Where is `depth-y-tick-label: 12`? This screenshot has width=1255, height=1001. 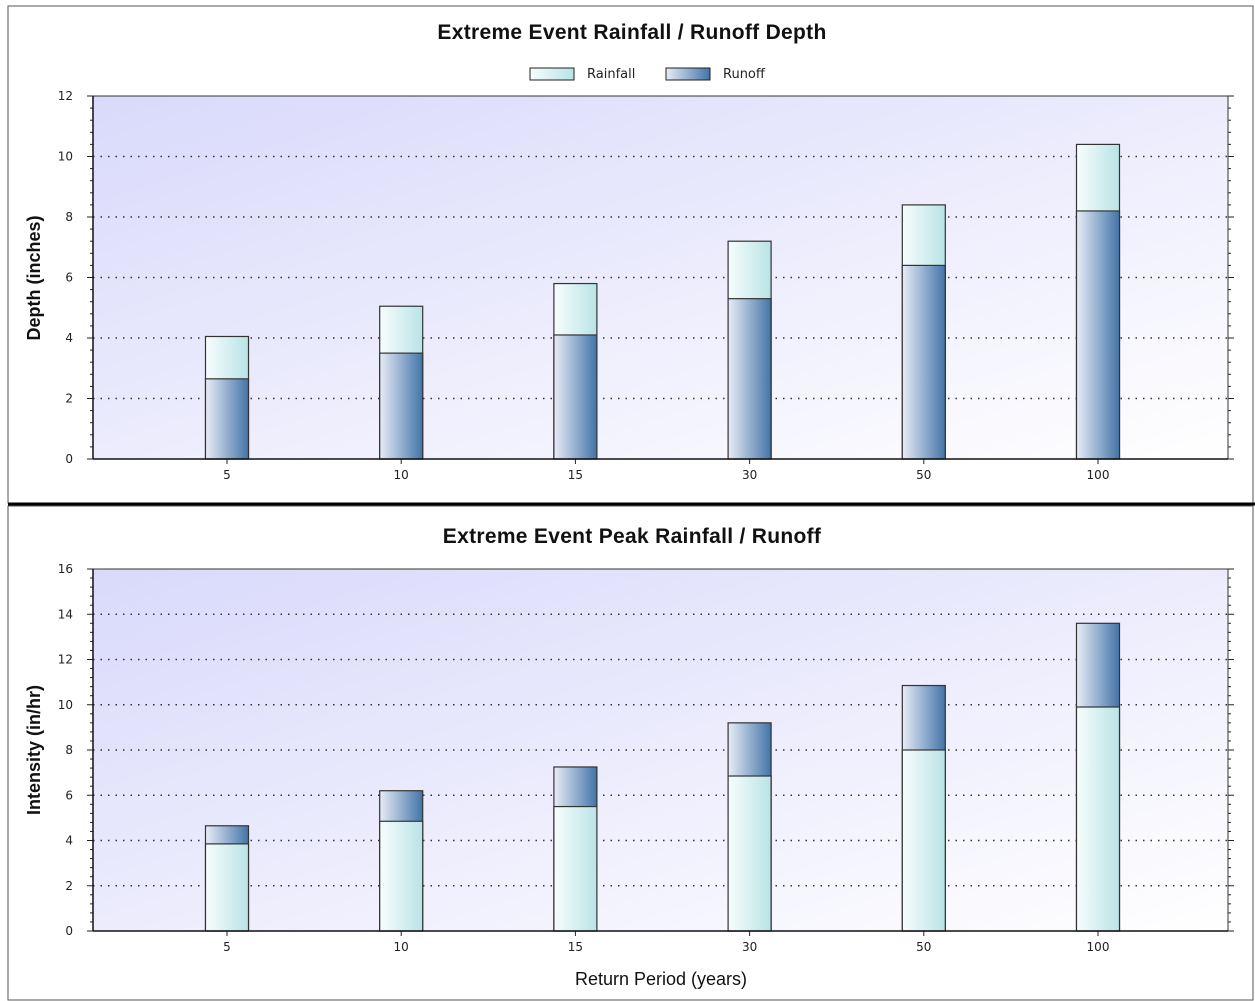
depth-y-tick-label: 12 is located at coordinates (65, 96).